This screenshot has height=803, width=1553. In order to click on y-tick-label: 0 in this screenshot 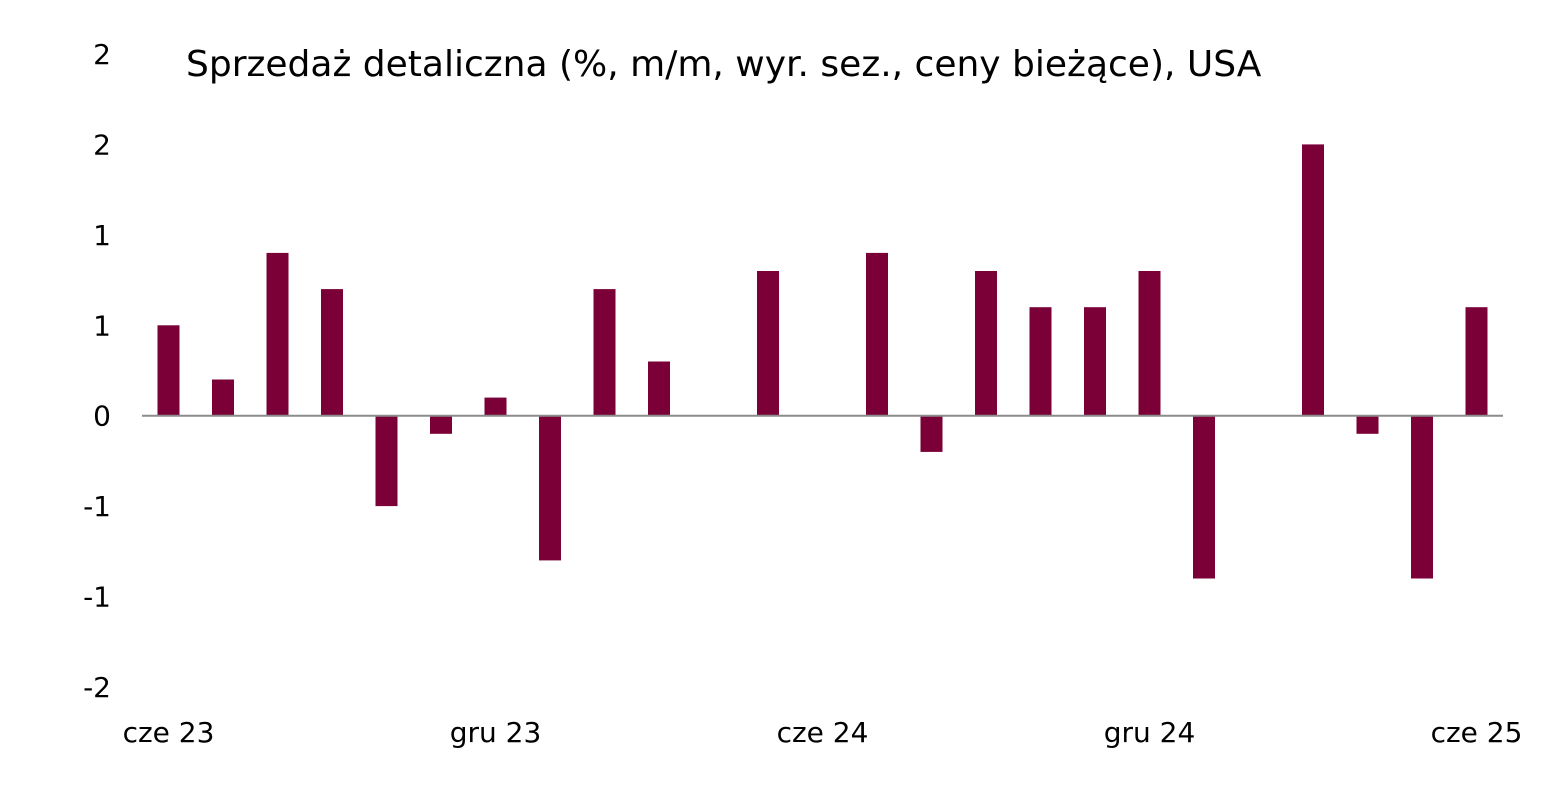, I will do `click(102, 416)`.